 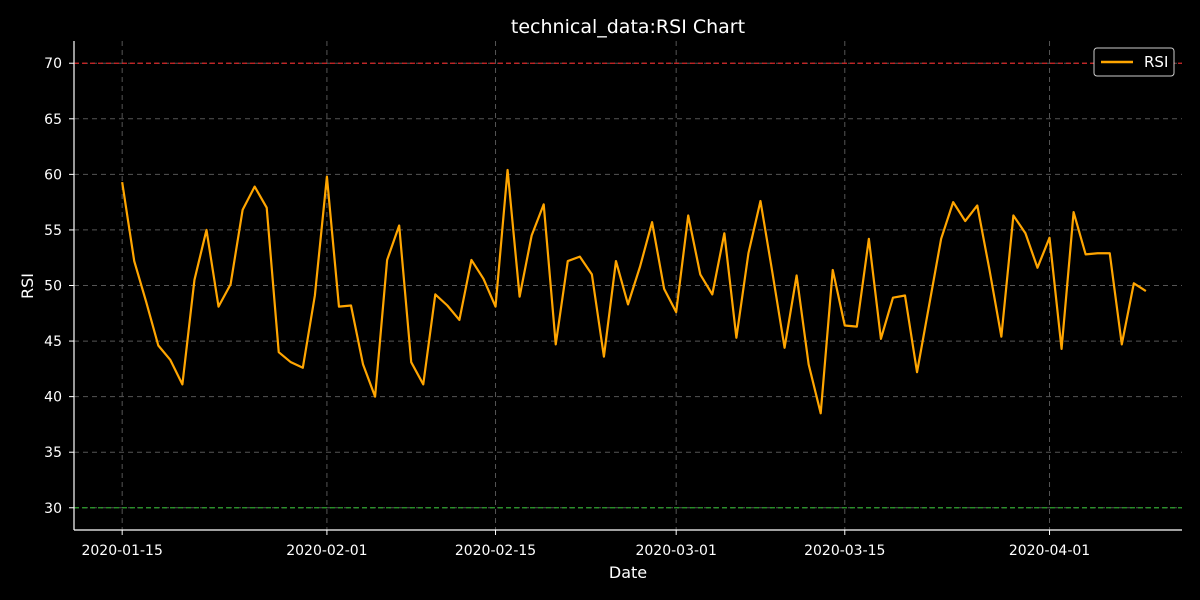 What do you see at coordinates (495, 551) in the screenshot?
I see `x-tick-label-2020-02-15: 2020-02-15` at bounding box center [495, 551].